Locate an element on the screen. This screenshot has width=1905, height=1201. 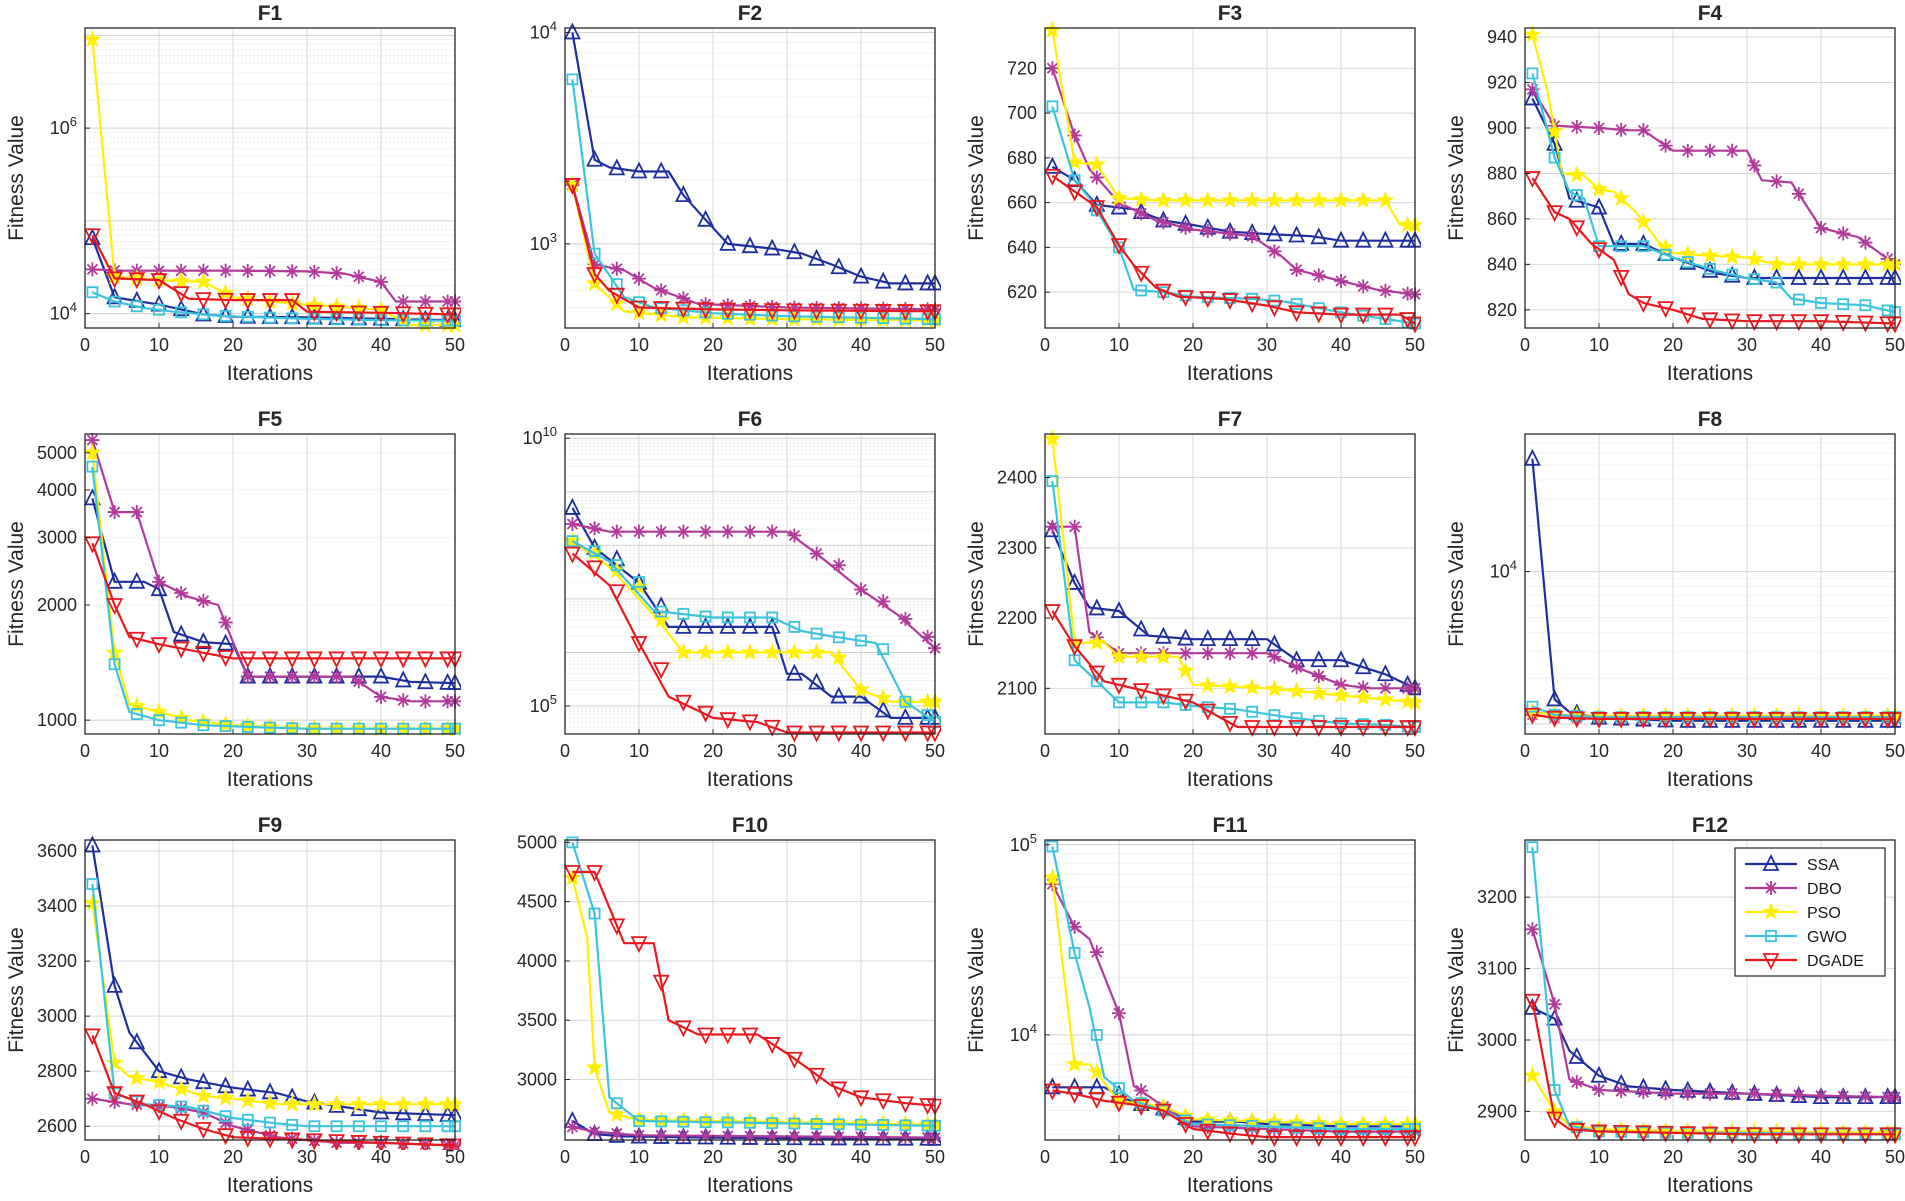
y-tick-label: 620 is located at coordinates (1022, 292).